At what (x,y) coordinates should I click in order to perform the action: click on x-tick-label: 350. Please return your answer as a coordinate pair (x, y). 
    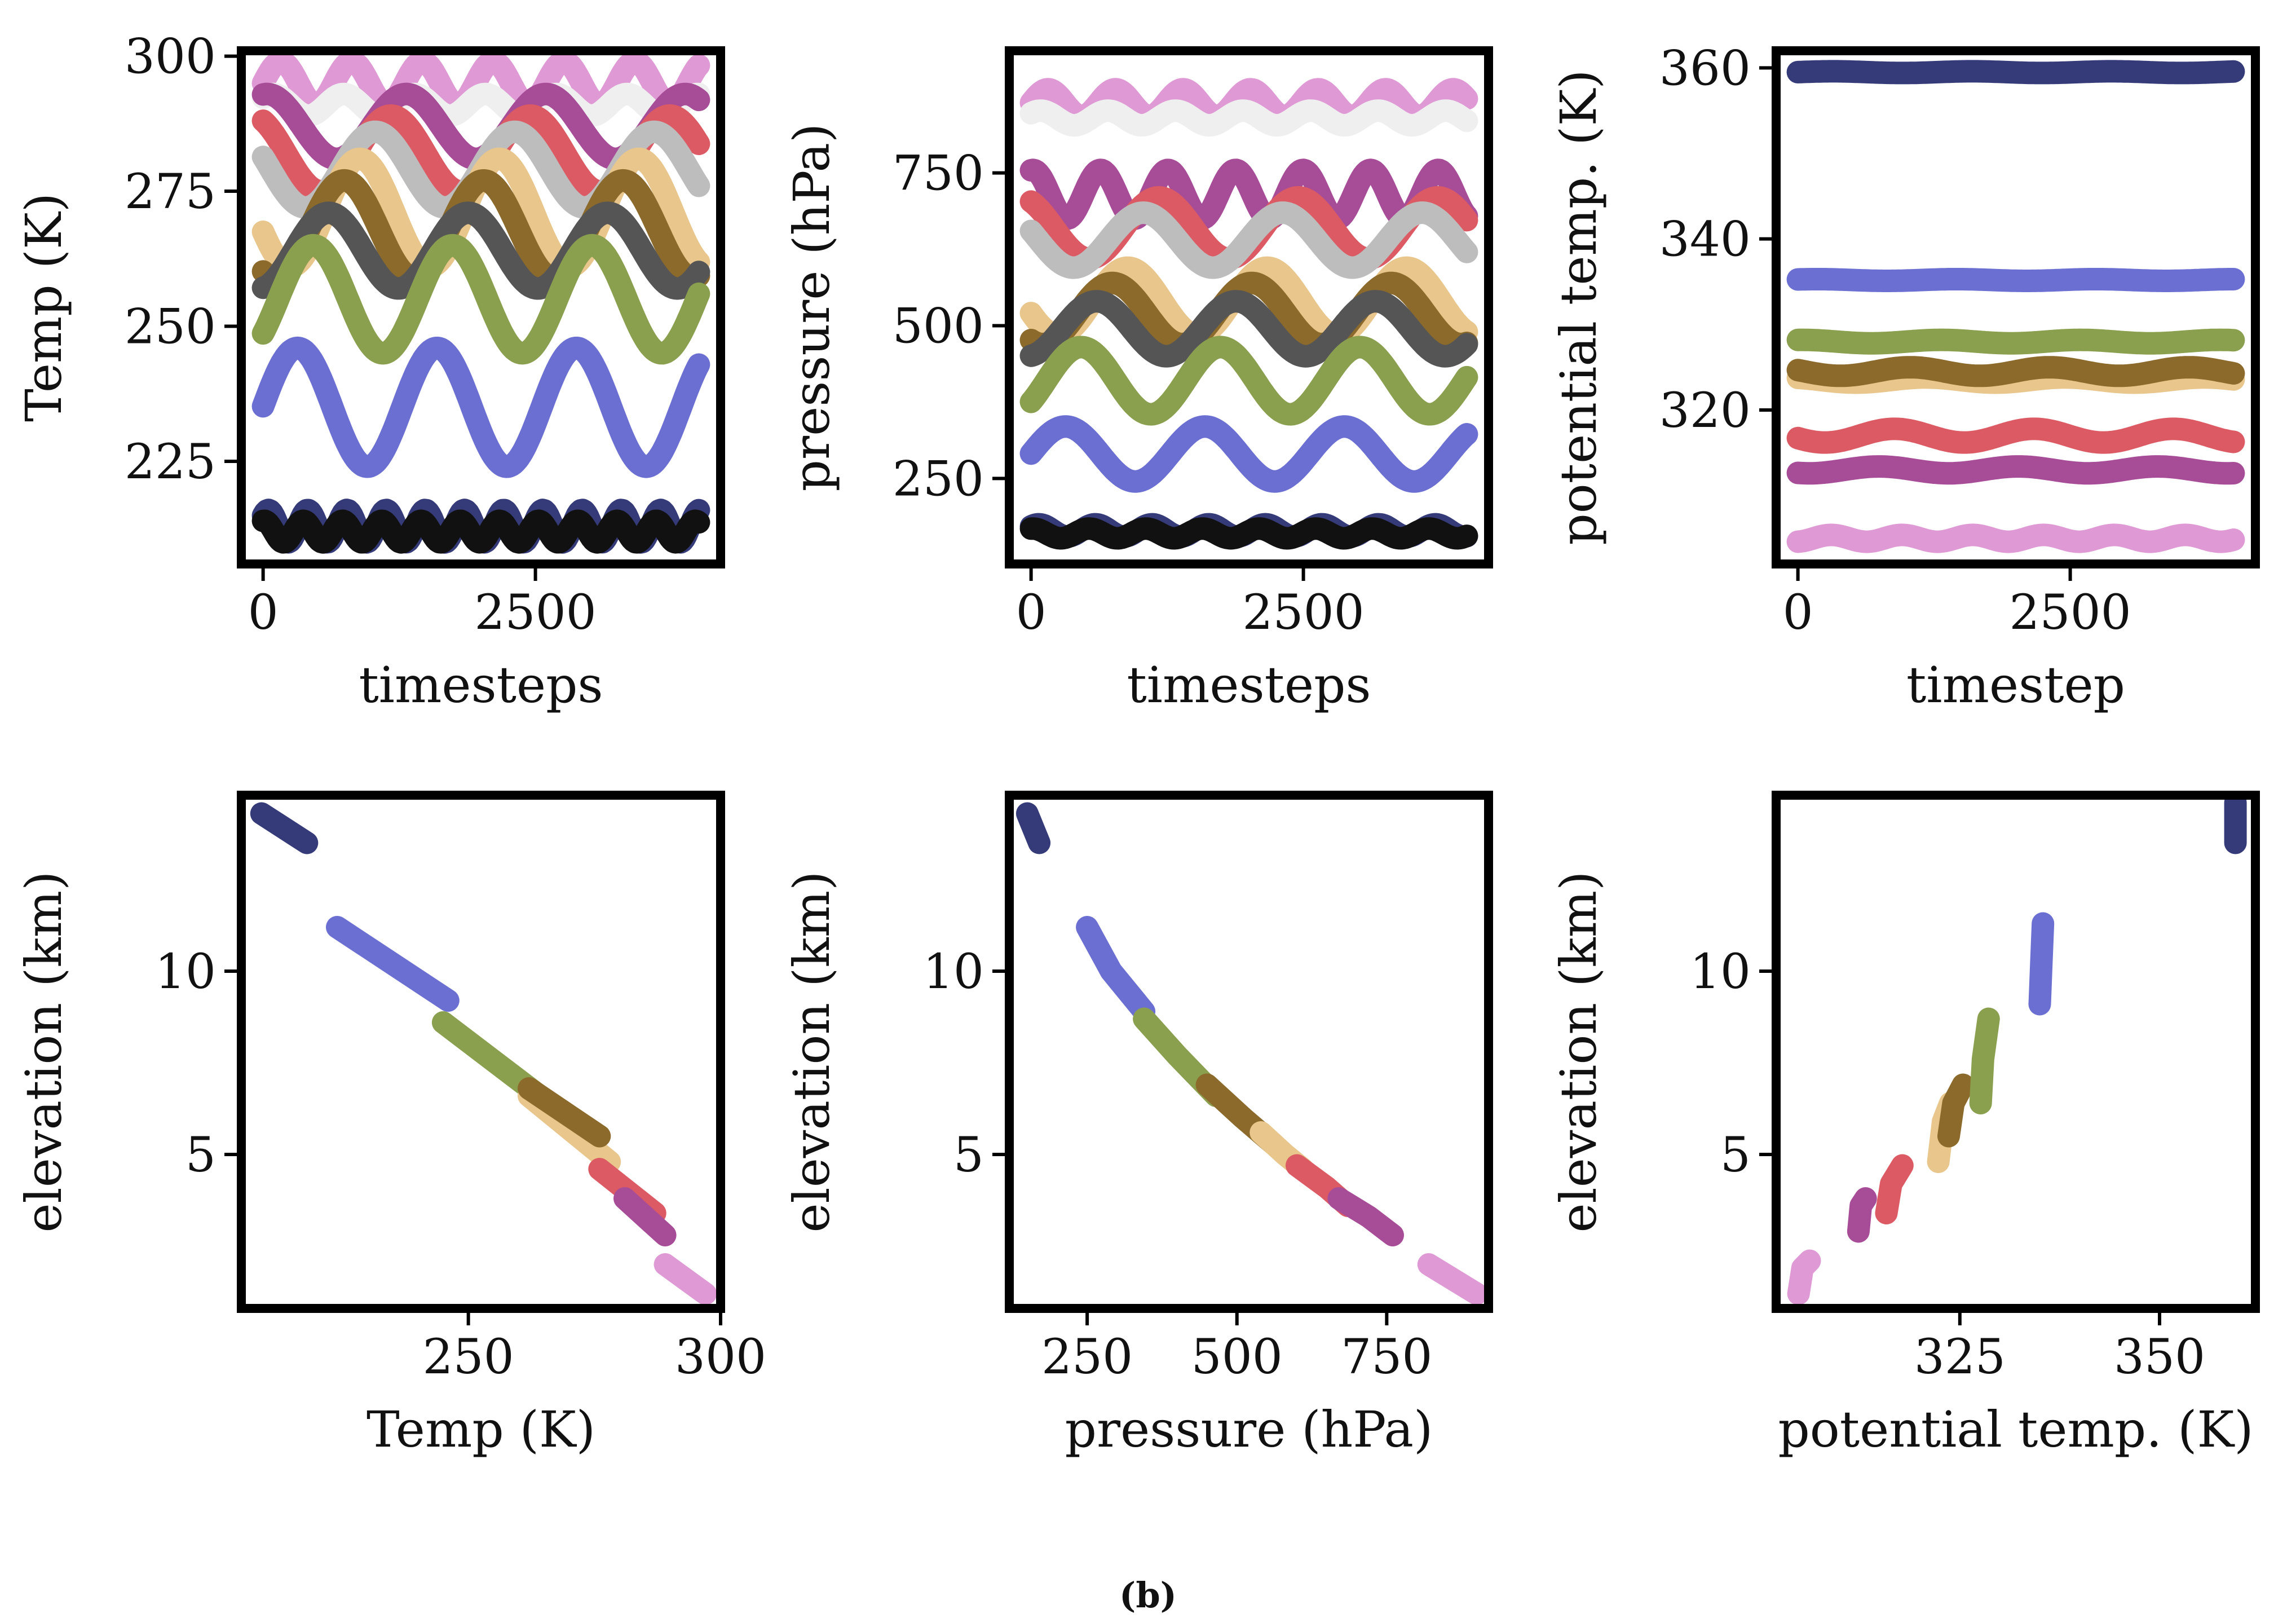
    Looking at the image, I should click on (2159, 1357).